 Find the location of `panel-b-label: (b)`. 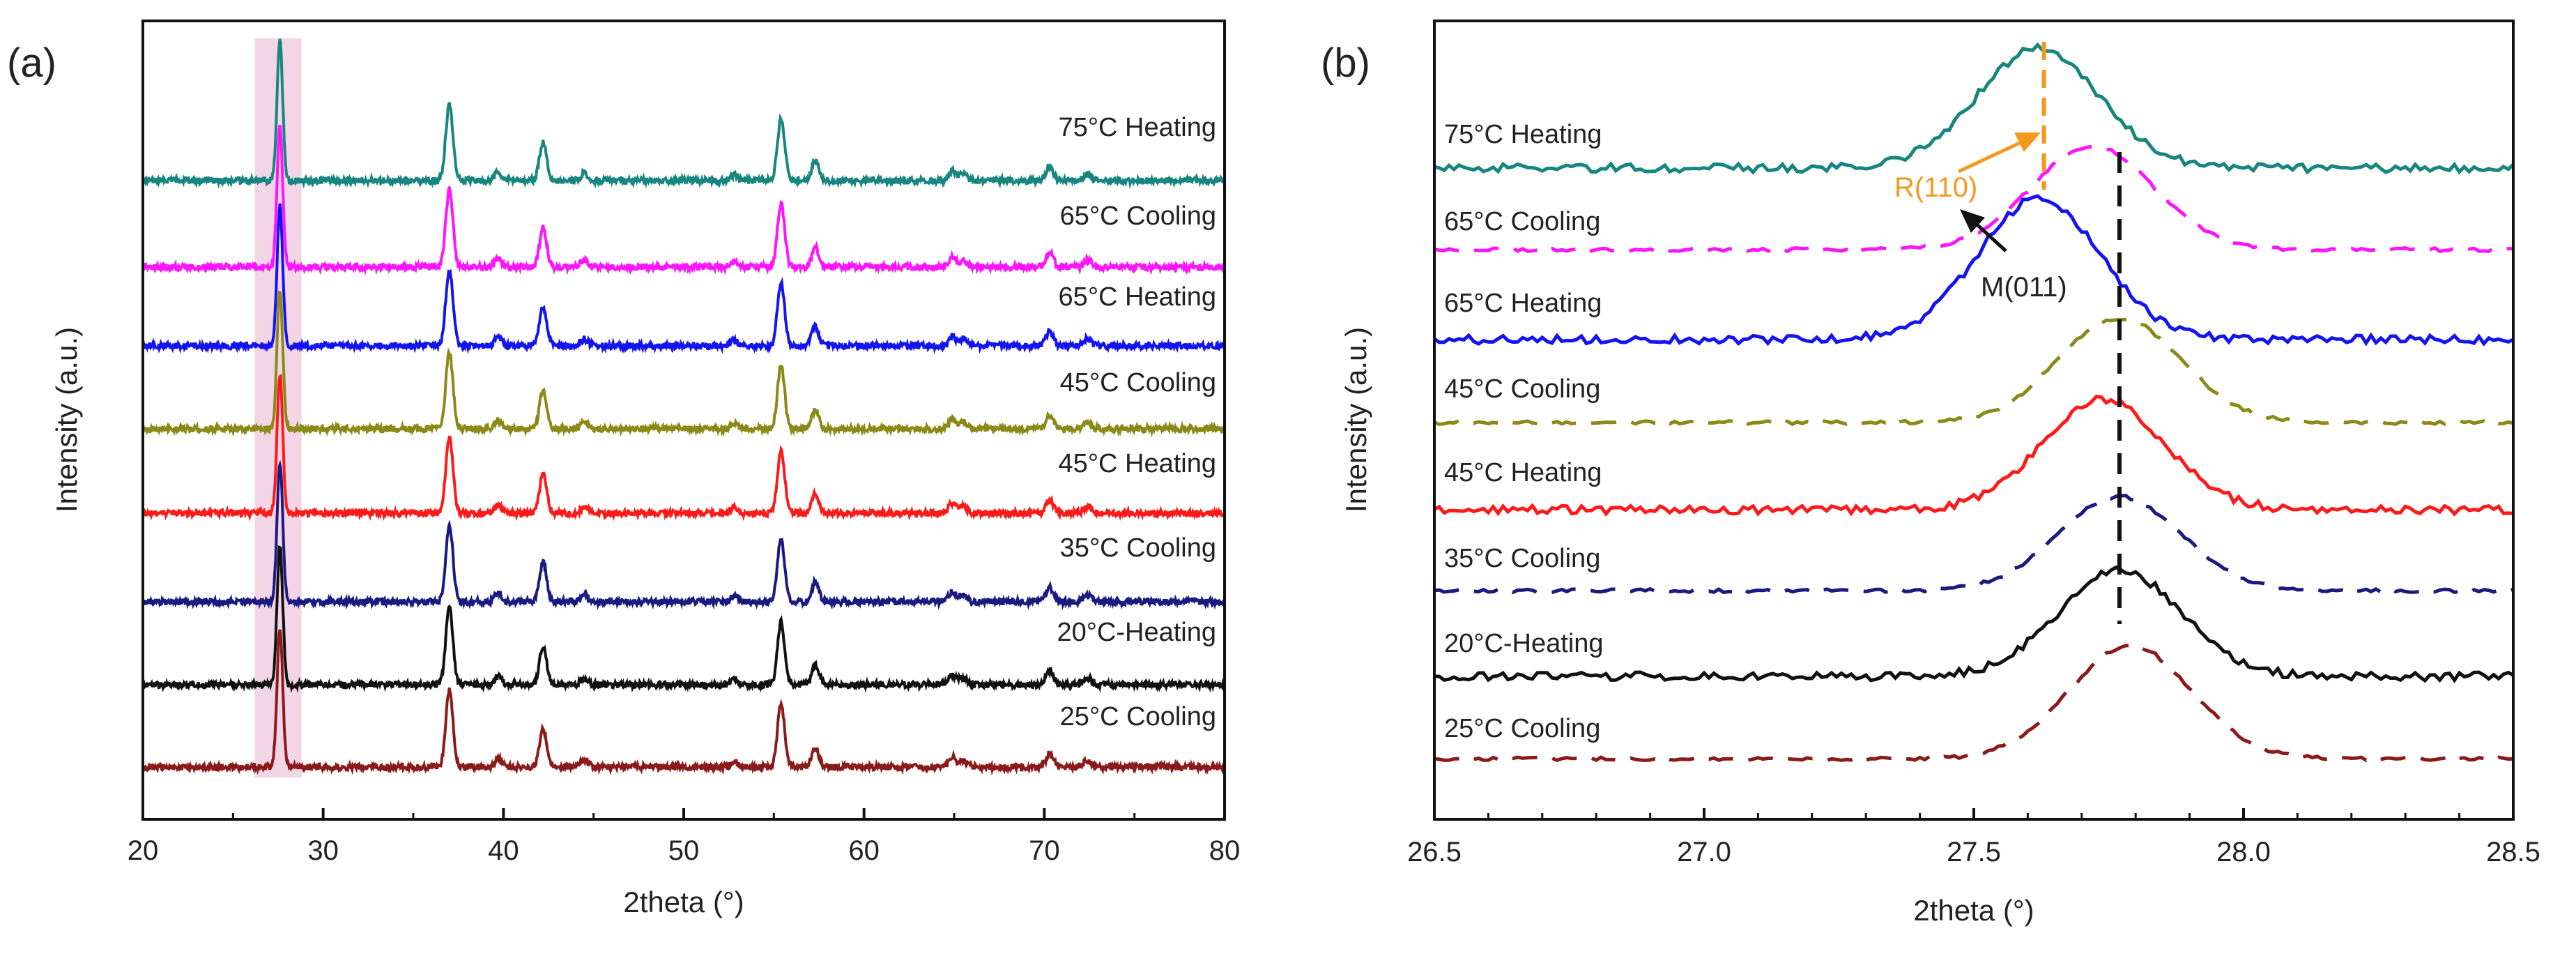

panel-b-label: (b) is located at coordinates (1345, 63).